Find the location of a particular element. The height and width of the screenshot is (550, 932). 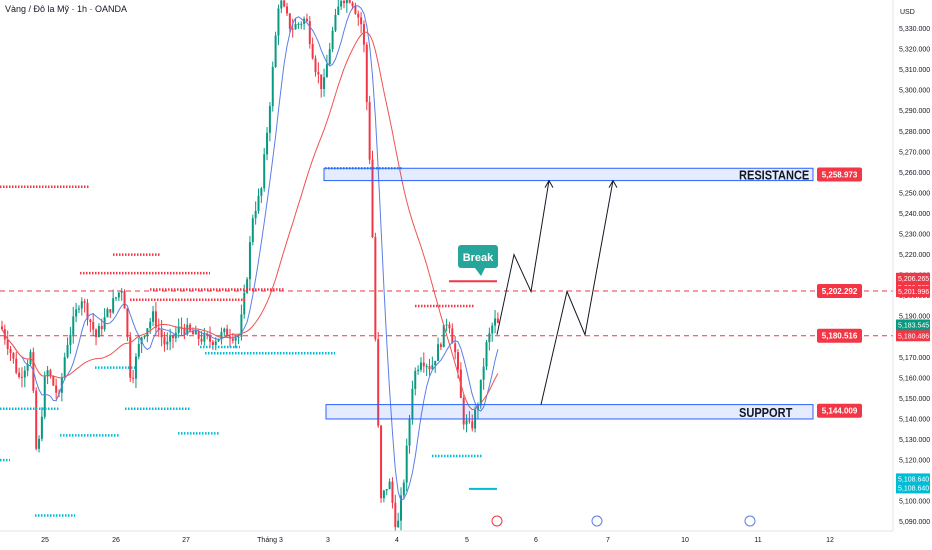

y-tick-label: 5,300.000 is located at coordinates (914, 91).